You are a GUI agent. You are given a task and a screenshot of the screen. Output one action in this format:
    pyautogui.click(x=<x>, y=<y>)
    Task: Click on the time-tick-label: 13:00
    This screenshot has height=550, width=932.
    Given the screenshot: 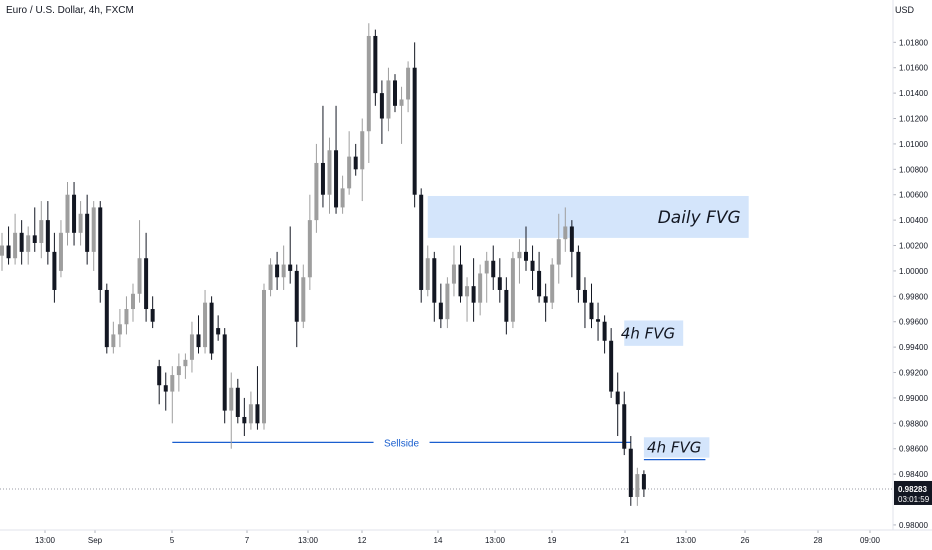 What is the action you would take?
    pyautogui.click(x=686, y=540)
    